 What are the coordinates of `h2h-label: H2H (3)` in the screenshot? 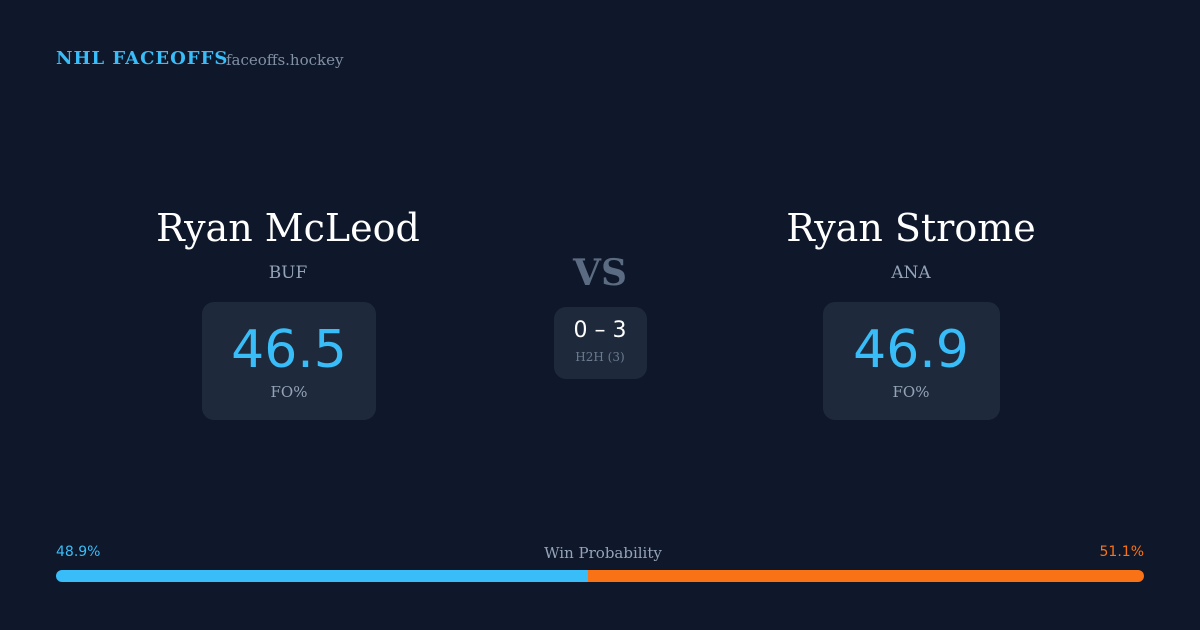 It's located at (600, 357).